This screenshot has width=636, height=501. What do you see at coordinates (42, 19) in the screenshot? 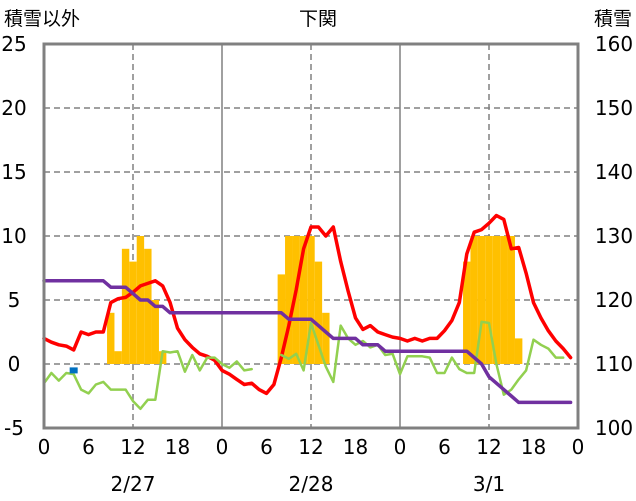
I see `left-axis-label: 積雪以外` at bounding box center [42, 19].